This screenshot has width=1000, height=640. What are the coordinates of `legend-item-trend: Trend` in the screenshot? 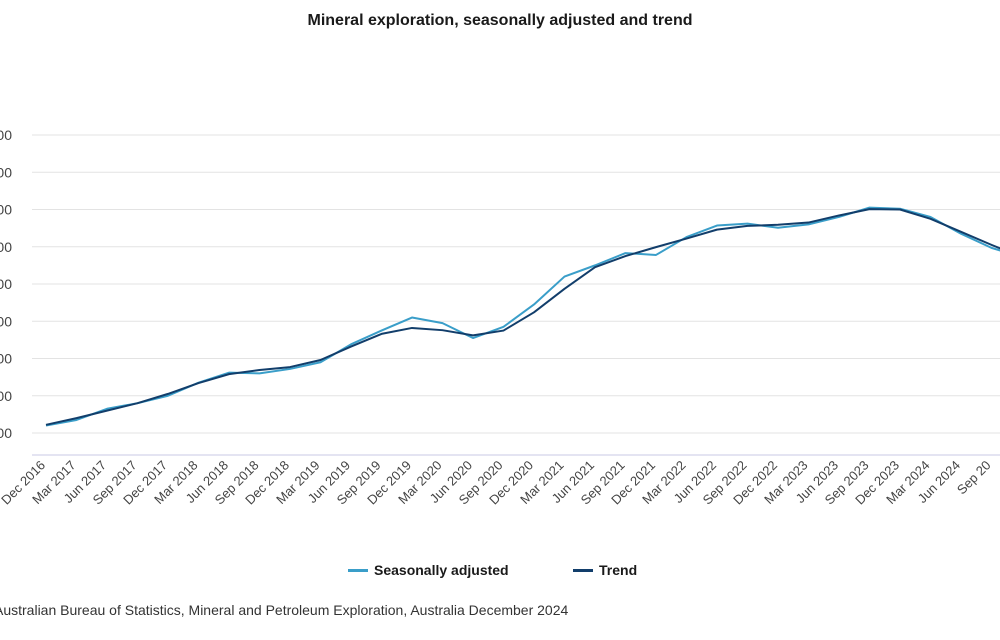 It's located at (605, 570).